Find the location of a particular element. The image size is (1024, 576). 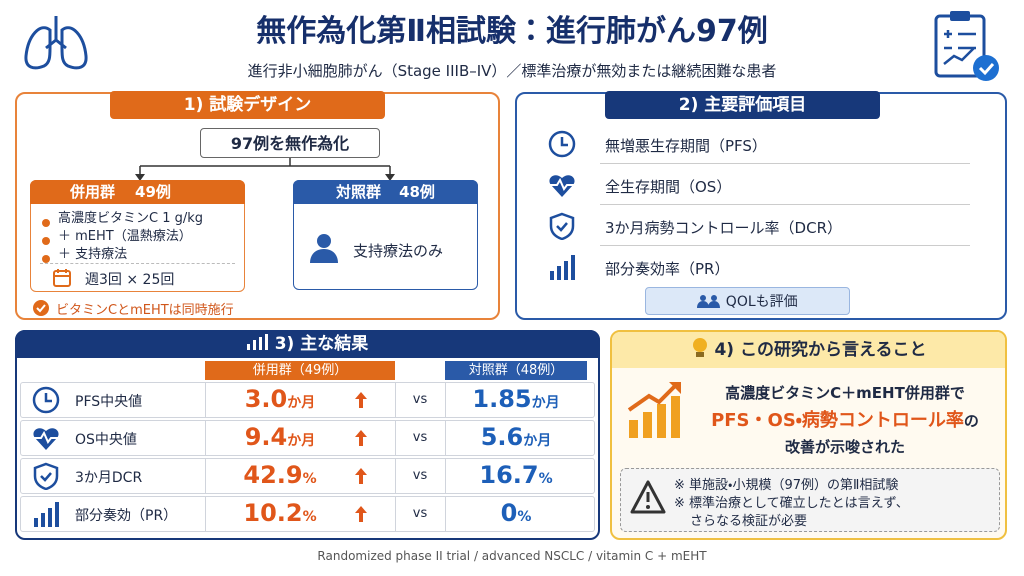

control-item: 支持療法のみ is located at coordinates (398, 251).